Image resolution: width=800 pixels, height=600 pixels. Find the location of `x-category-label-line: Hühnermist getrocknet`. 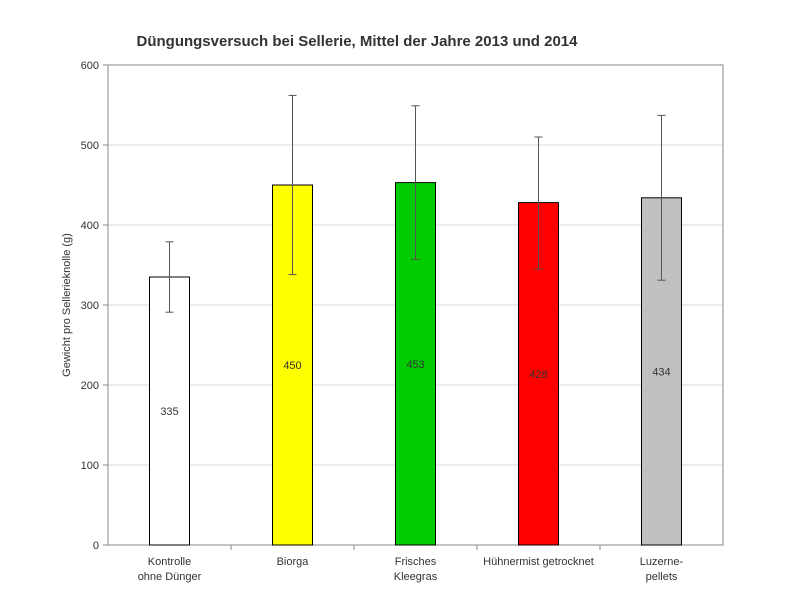

x-category-label-line: Hühnermist getrocknet is located at coordinates (538, 562).